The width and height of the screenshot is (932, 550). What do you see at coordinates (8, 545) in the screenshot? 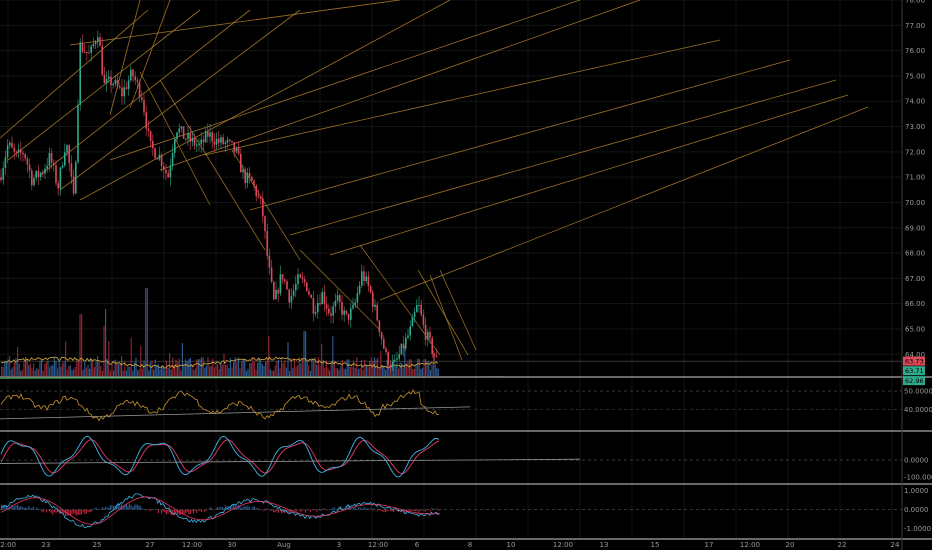
I see `time-tick-label: 12:00` at bounding box center [8, 545].